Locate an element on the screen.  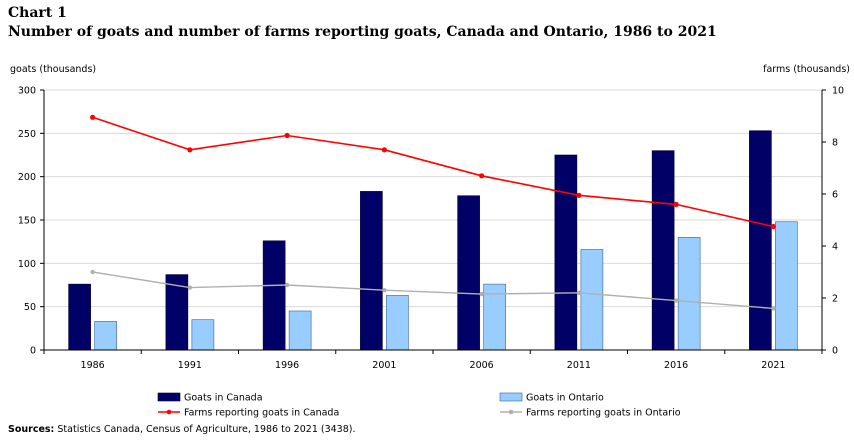
x-tick-label: 1986 is located at coordinates (93, 365).